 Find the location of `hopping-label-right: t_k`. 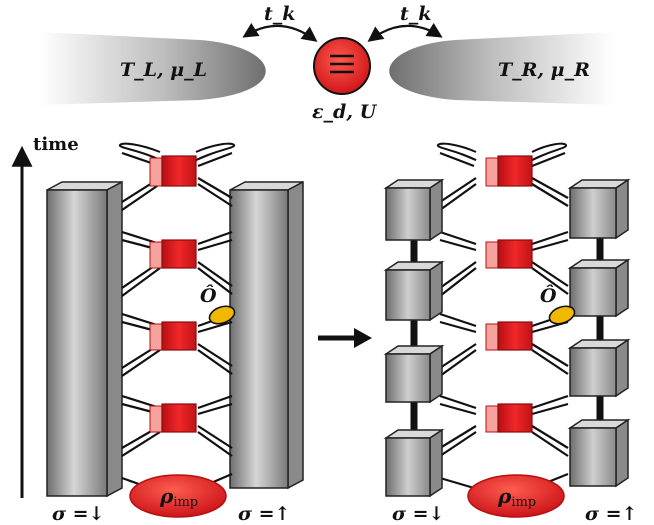

hopping-label-right: t_k is located at coordinates (415, 14).